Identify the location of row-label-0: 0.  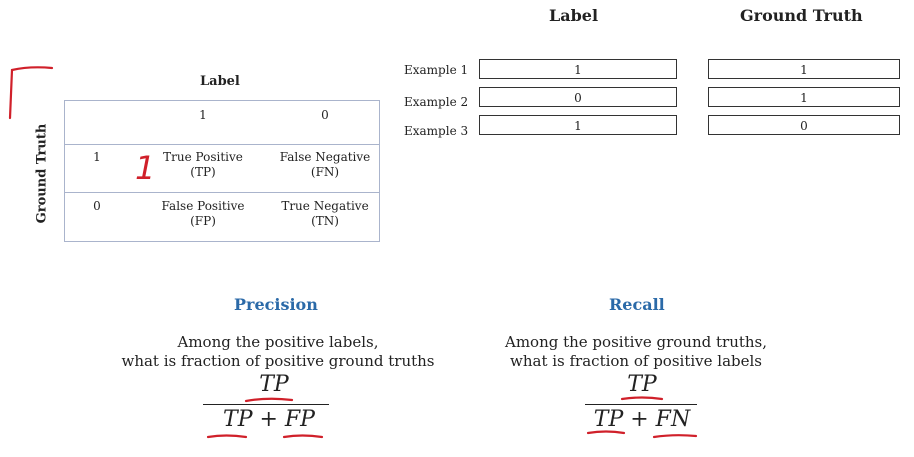
(97, 206).